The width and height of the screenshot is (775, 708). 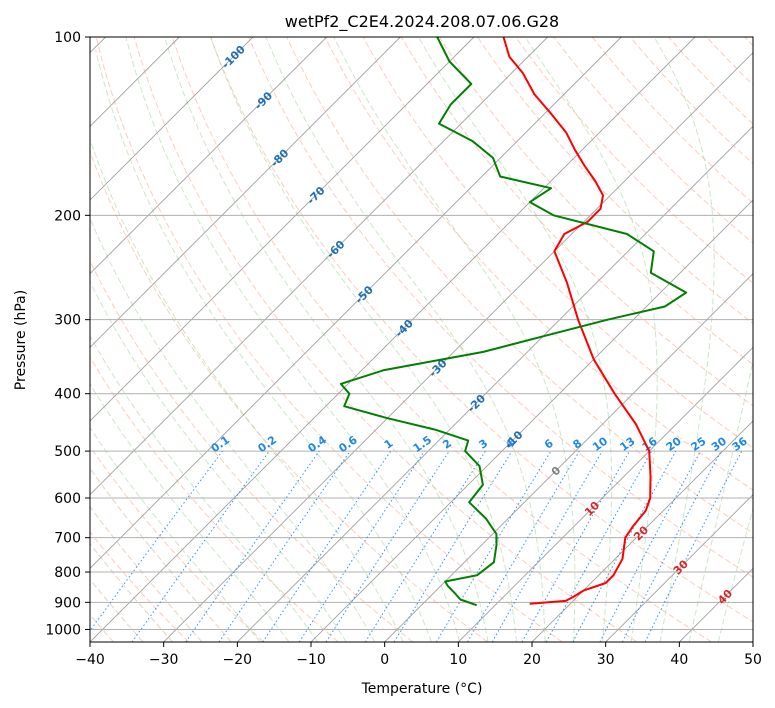 I want to click on y-tick-label: 100, so click(x=67, y=38).